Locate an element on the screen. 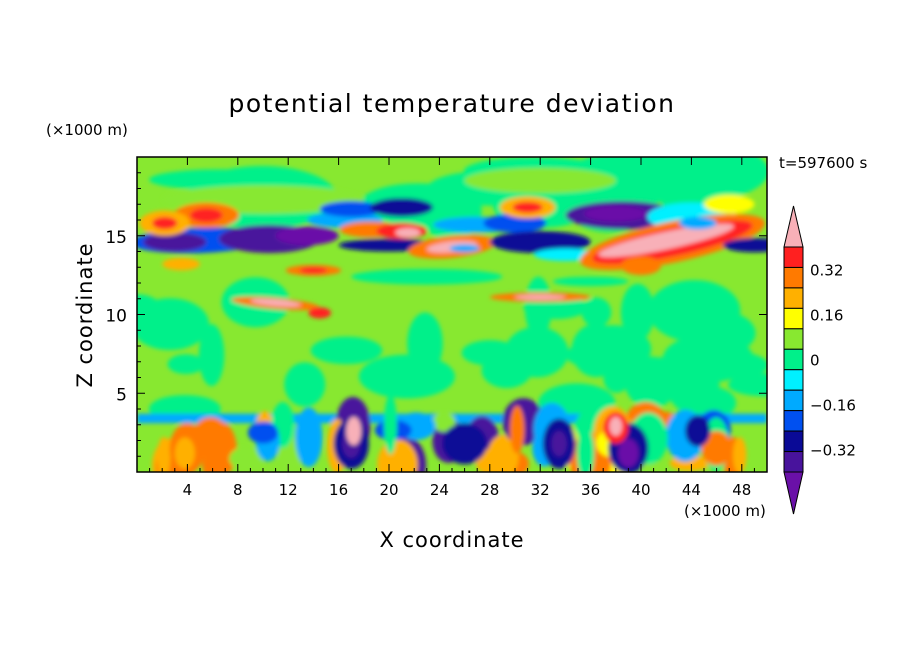 The height and width of the screenshot is (654, 904). x-tick-label: 40 is located at coordinates (640, 490).